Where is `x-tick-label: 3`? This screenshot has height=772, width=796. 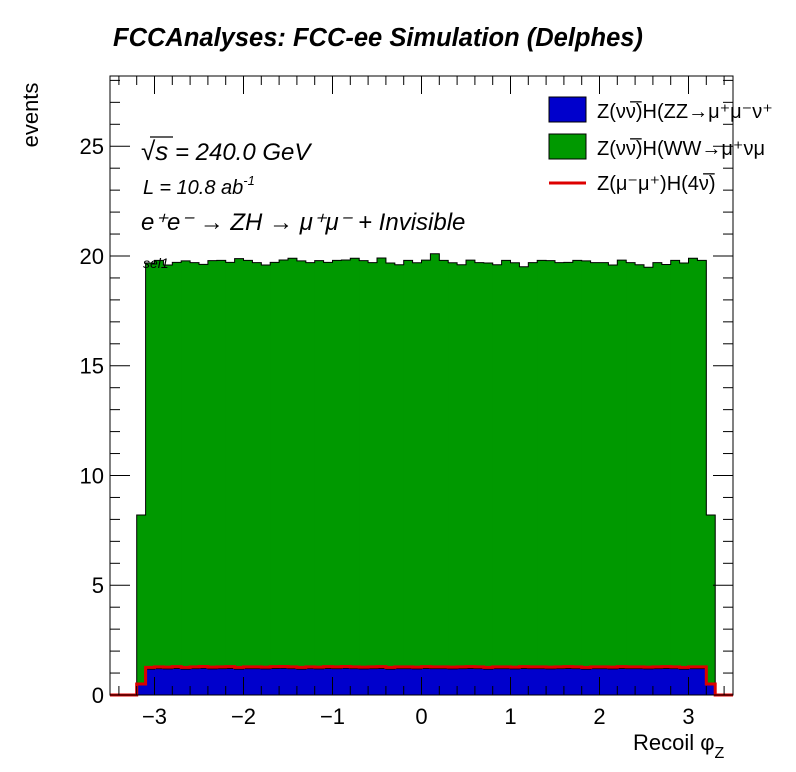 x-tick-label: 3 is located at coordinates (688, 716).